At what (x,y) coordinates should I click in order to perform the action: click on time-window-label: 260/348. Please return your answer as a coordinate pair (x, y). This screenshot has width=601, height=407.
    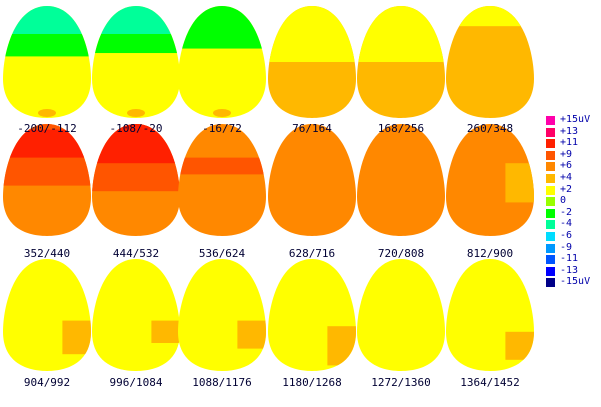
    Looking at the image, I should click on (490, 128).